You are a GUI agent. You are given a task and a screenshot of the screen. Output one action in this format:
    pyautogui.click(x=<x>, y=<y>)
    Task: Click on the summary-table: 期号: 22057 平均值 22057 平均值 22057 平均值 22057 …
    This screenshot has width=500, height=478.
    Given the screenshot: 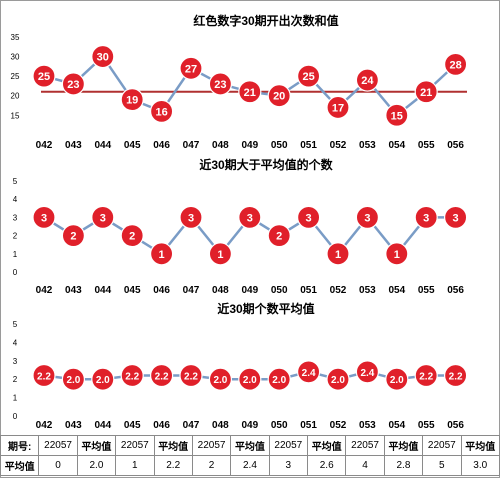 What is the action you would take?
    pyautogui.click(x=250, y=455)
    